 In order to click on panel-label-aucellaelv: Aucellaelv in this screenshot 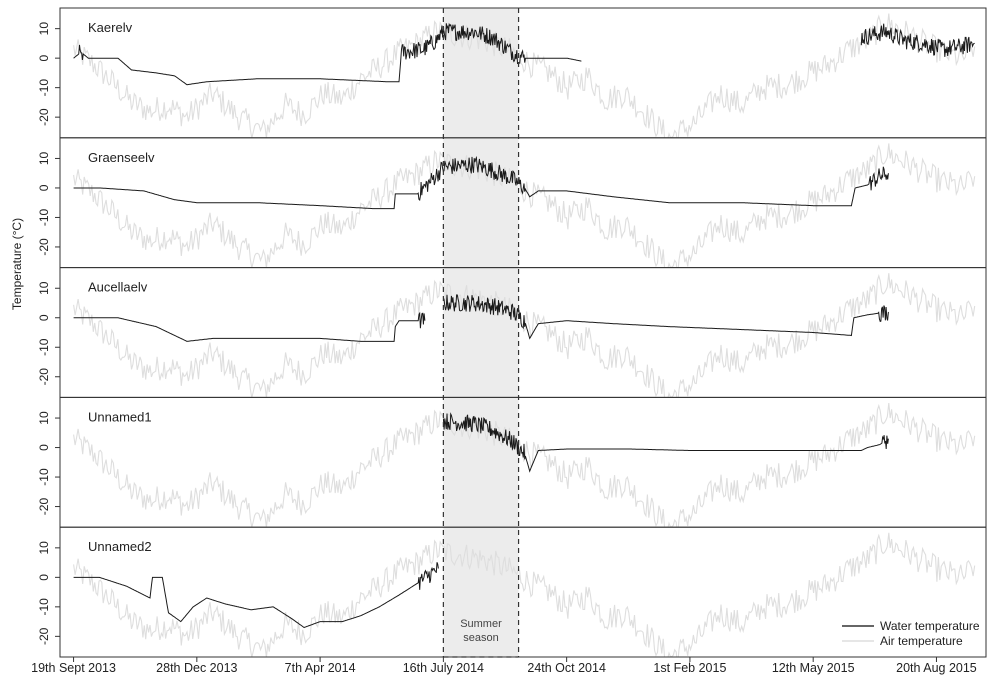, I will do `click(118, 287)`.